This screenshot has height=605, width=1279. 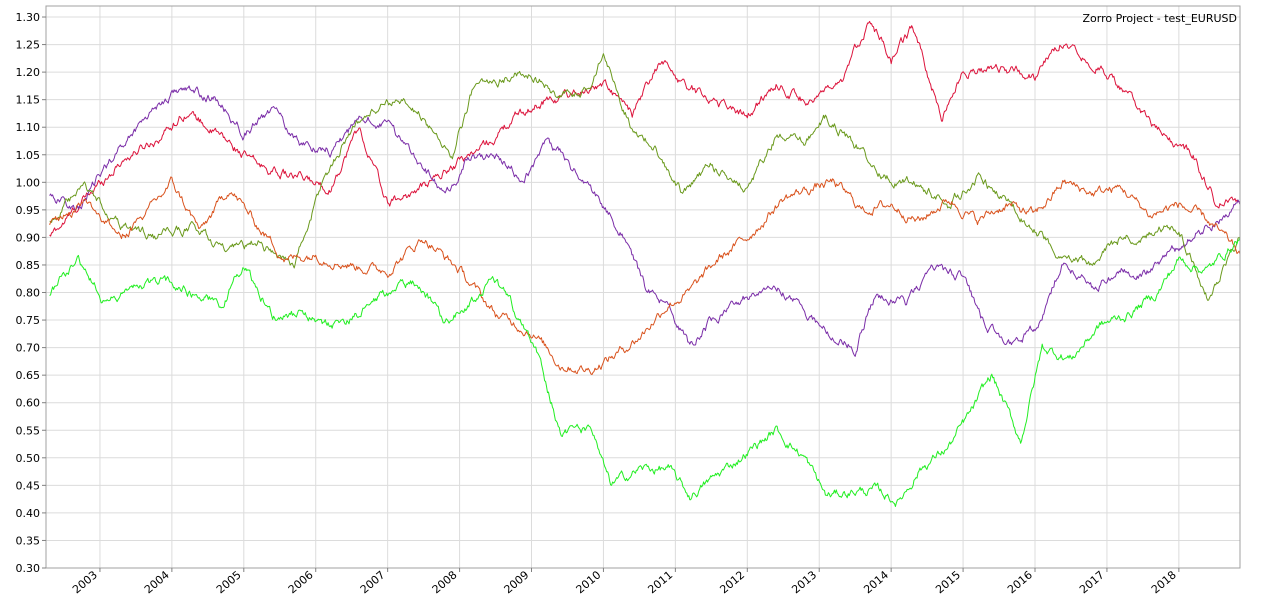 What do you see at coordinates (28, 320) in the screenshot?
I see `y-tick-label: 0.75` at bounding box center [28, 320].